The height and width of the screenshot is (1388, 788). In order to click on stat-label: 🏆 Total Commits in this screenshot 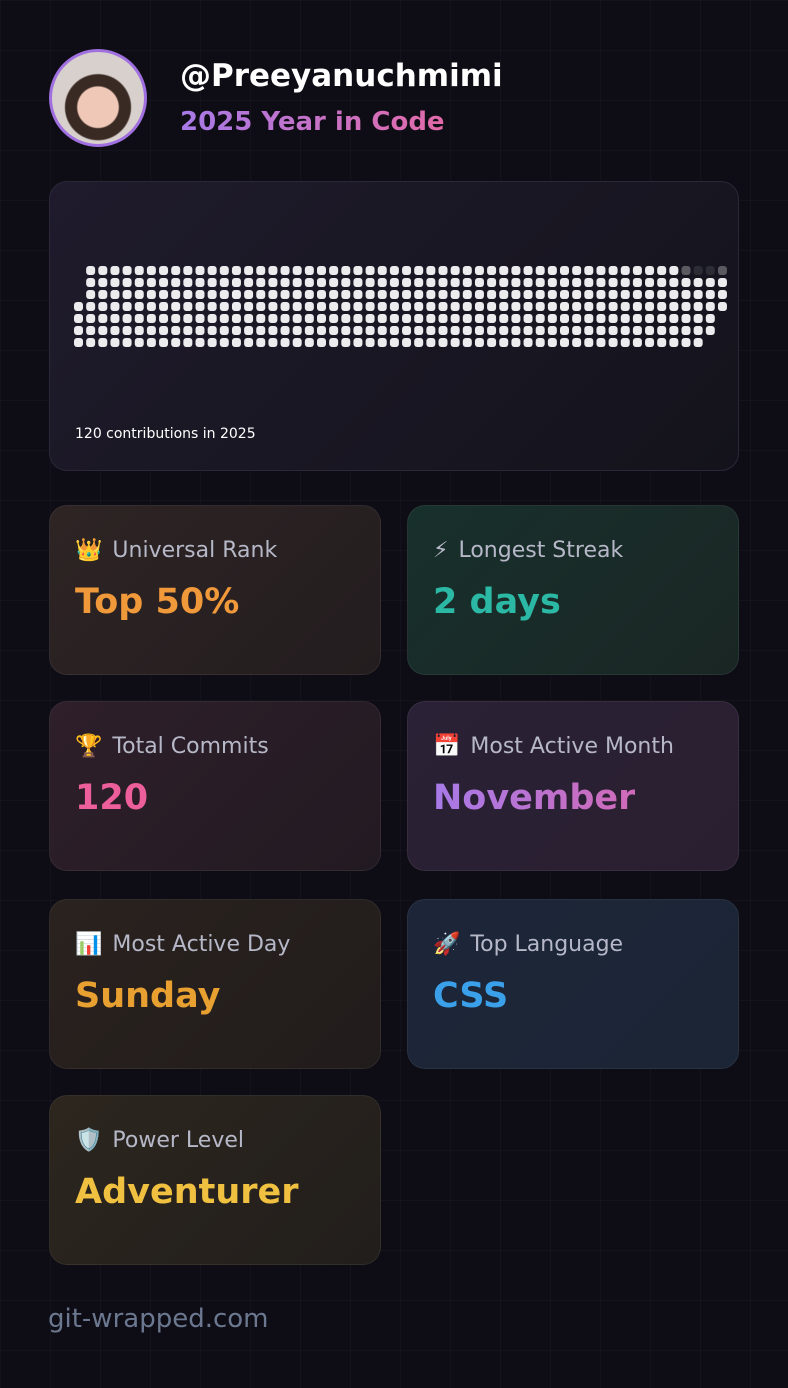, I will do `click(172, 746)`.